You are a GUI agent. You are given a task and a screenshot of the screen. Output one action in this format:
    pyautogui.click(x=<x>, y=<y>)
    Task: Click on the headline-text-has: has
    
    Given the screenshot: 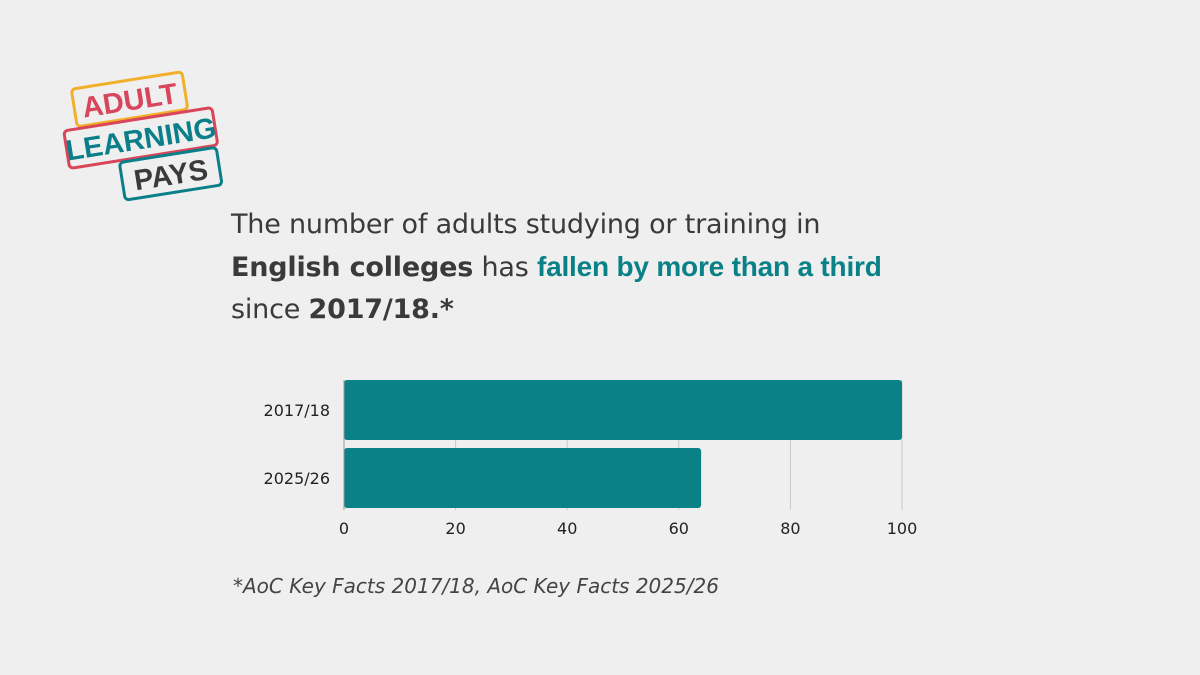 What is the action you would take?
    pyautogui.click(x=505, y=267)
    